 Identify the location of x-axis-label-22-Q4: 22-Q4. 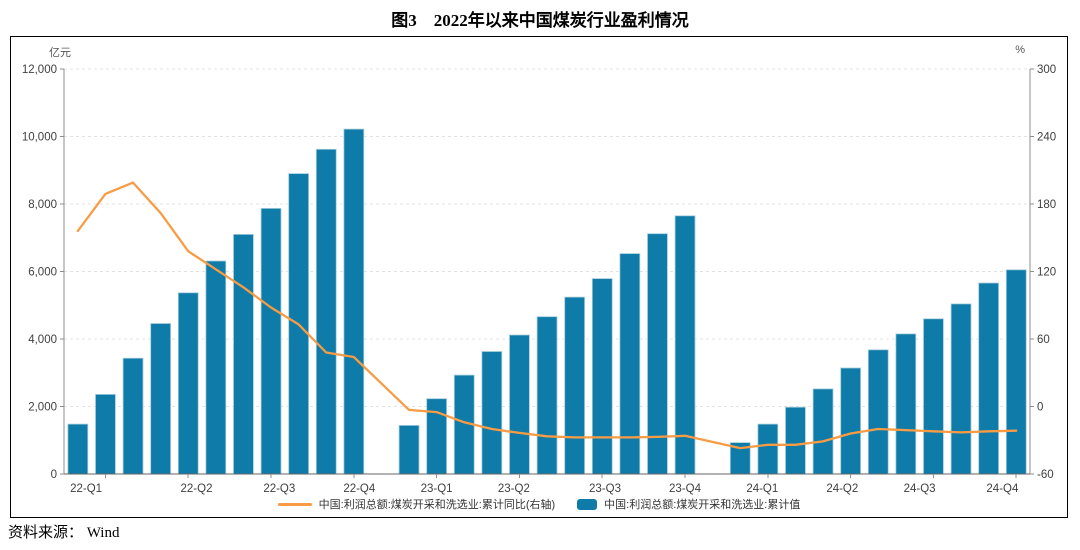
(359, 489).